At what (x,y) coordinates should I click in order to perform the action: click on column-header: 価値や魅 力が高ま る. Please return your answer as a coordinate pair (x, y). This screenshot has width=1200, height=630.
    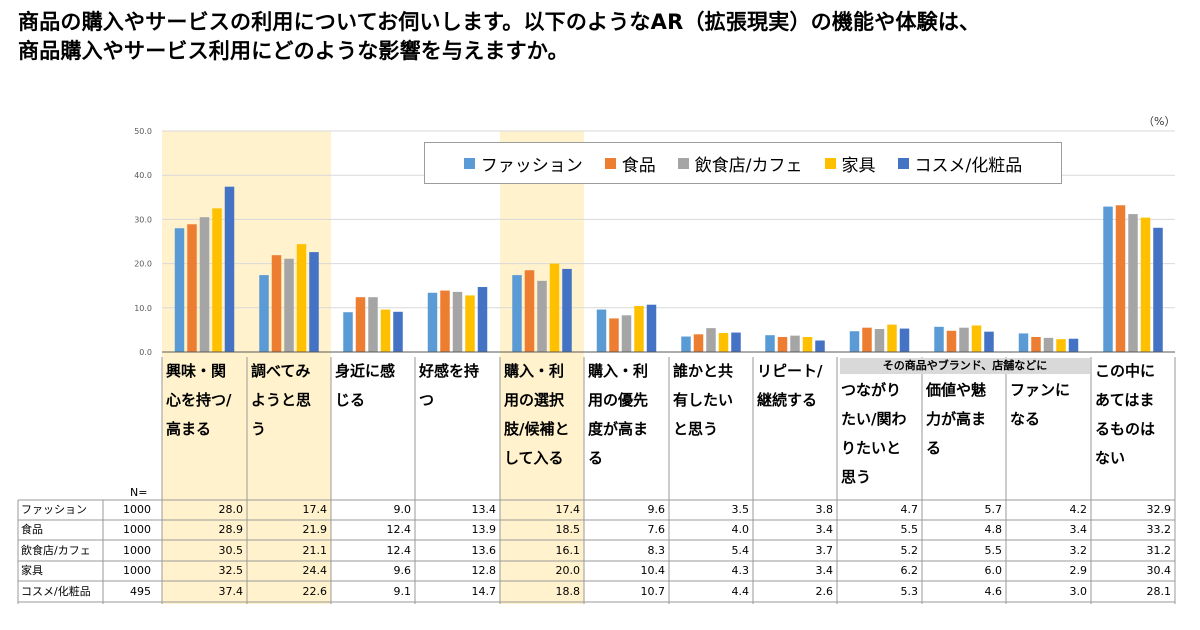
    Looking at the image, I should click on (956, 419).